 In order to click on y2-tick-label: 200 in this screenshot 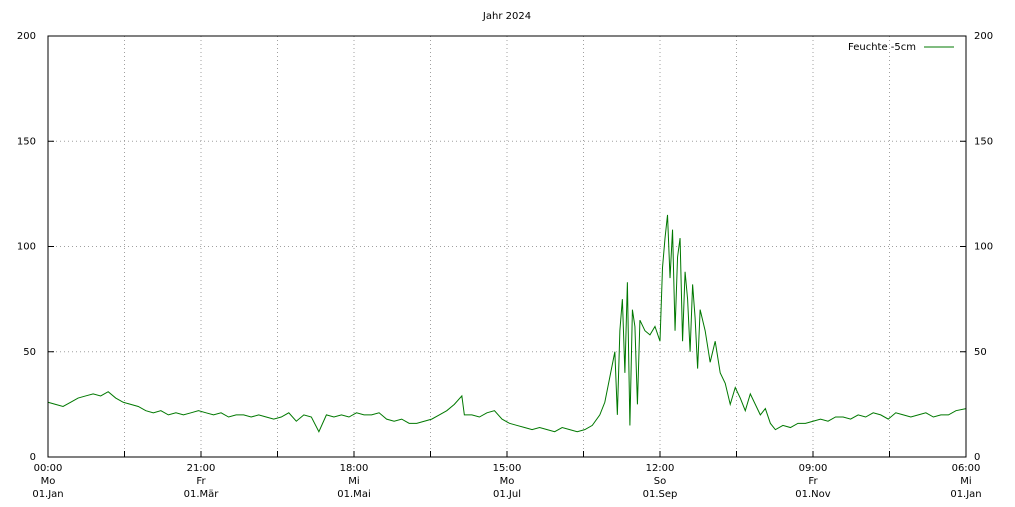, I will do `click(983, 36)`.